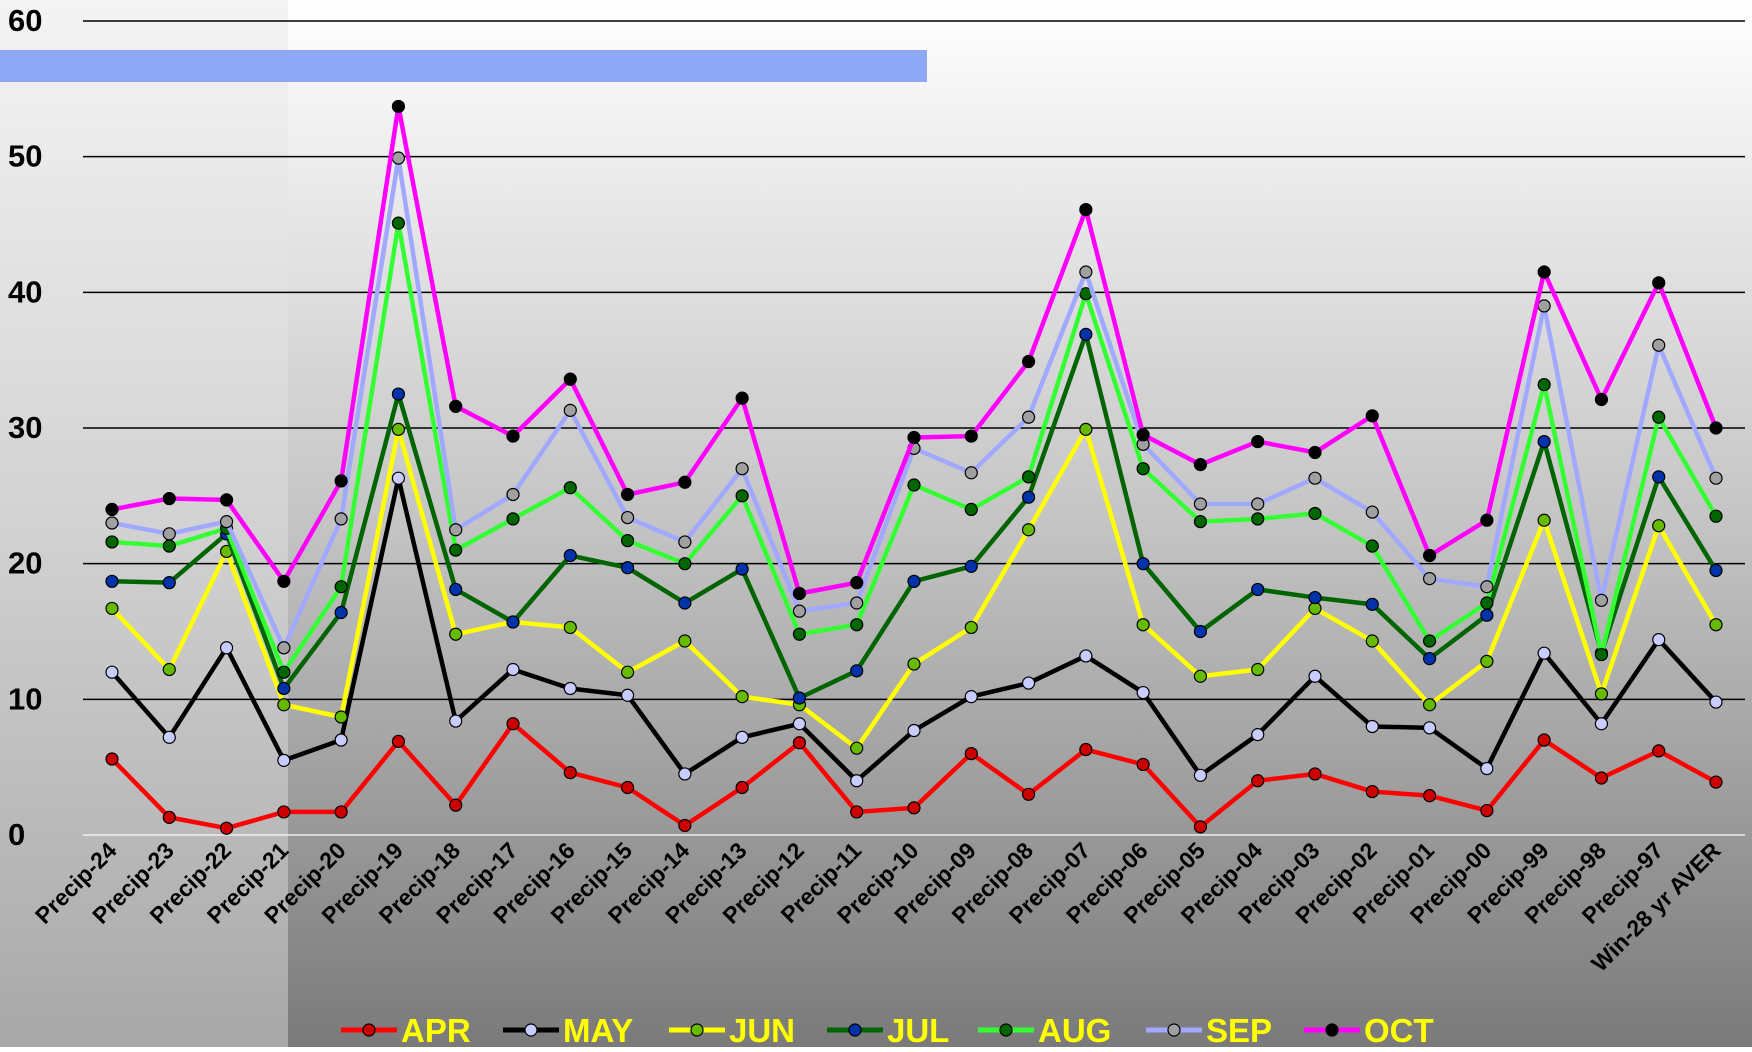 This screenshot has width=1752, height=1052. What do you see at coordinates (25, 20) in the screenshot?
I see `y-tick-label: 60` at bounding box center [25, 20].